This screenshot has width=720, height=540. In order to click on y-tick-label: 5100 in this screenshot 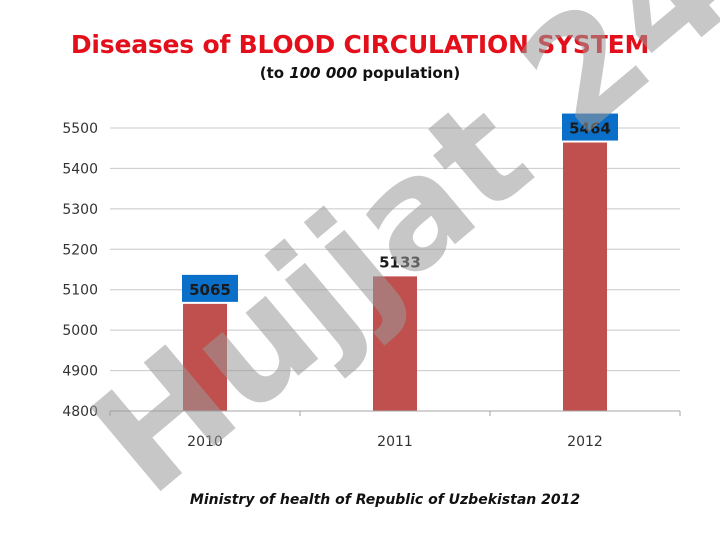, I will do `click(80, 291)`.